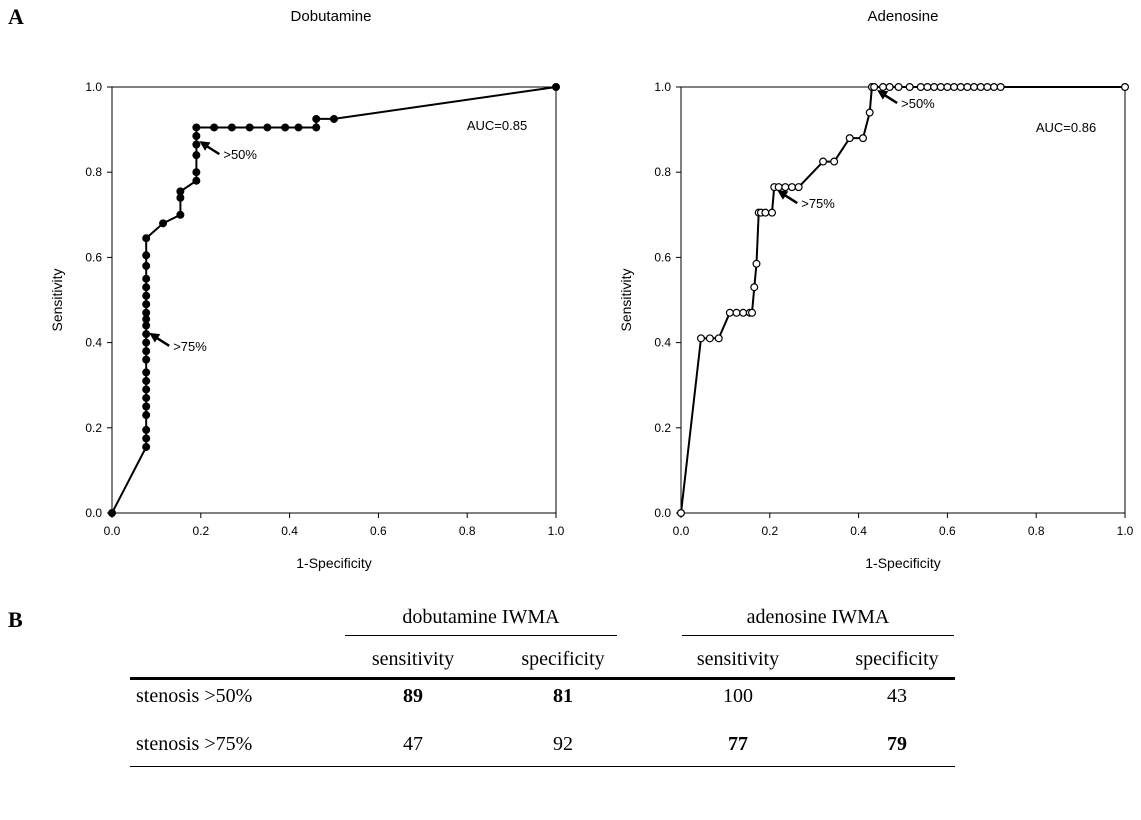 The width and height of the screenshot is (1141, 820). I want to click on table-bottom-rule, so click(542, 766).